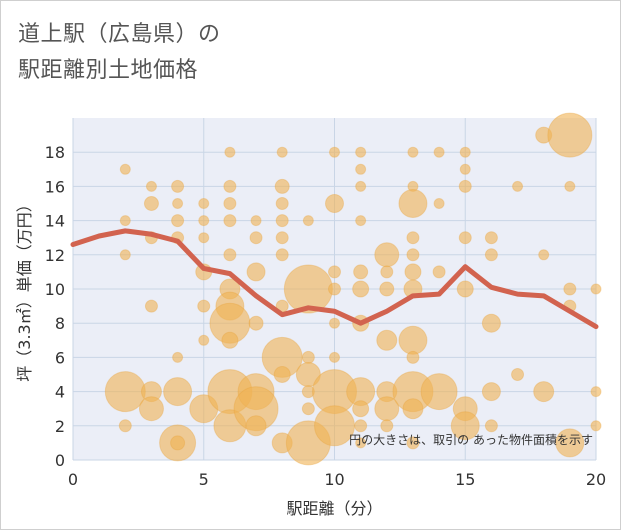  What do you see at coordinates (24, 288) in the screenshot?
I see `y-axis-label: 坪（3.3㎡）単価（万円）` at bounding box center [24, 288].